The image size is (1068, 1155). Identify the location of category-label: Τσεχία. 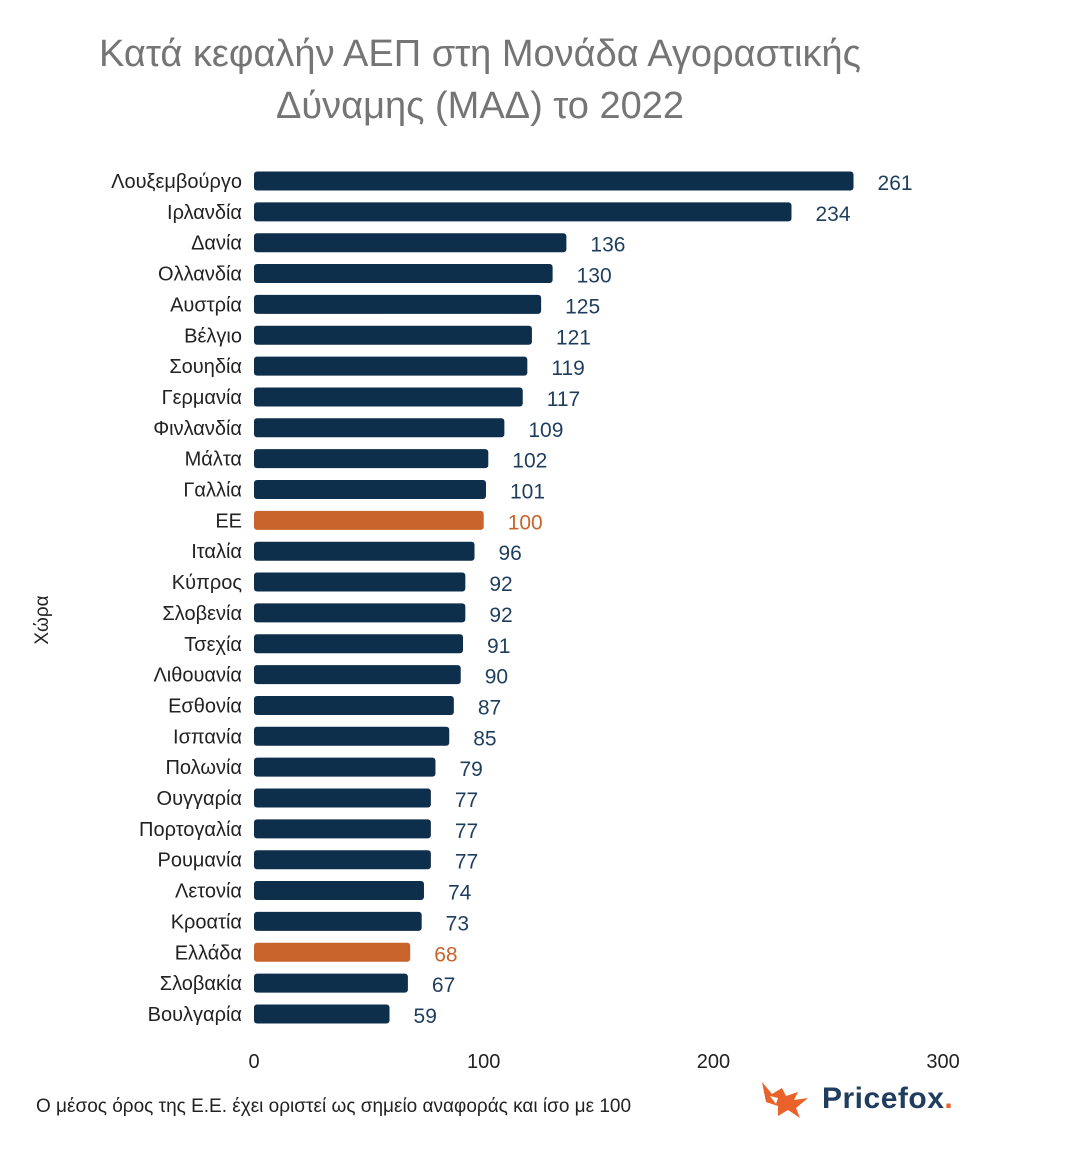
(213, 645).